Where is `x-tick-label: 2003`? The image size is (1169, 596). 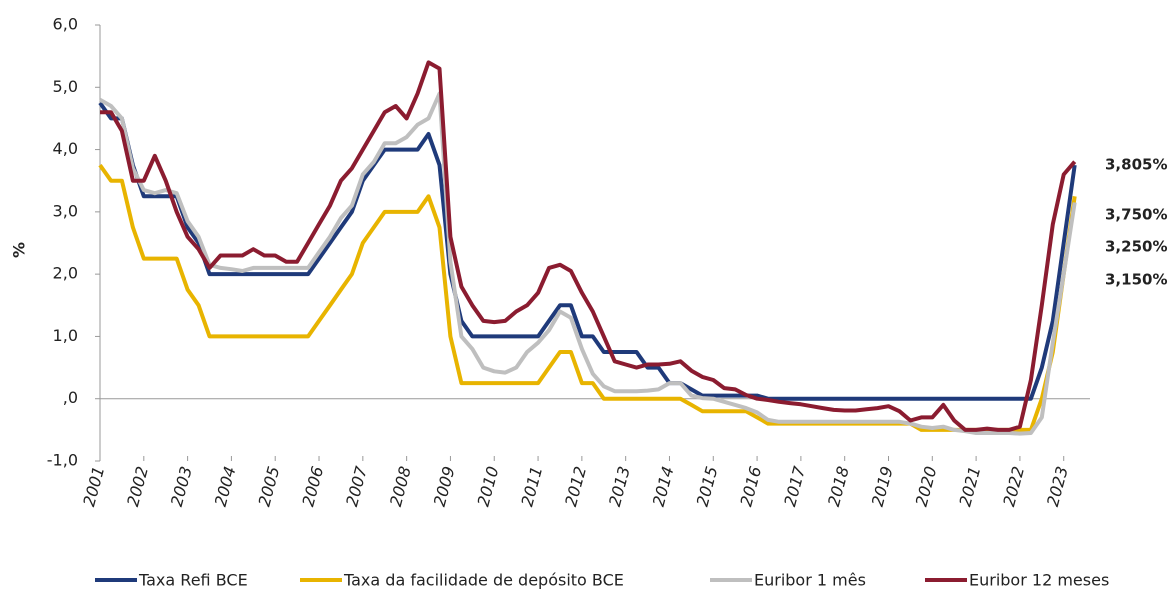
x-tick-label: 2003 is located at coordinates (181, 486).